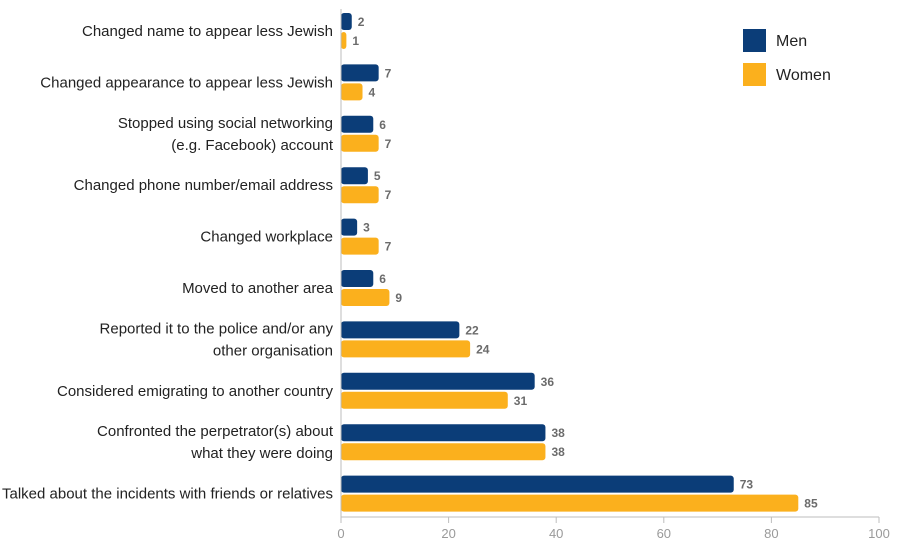  What do you see at coordinates (803, 75) in the screenshot?
I see `legend-label-women: Women` at bounding box center [803, 75].